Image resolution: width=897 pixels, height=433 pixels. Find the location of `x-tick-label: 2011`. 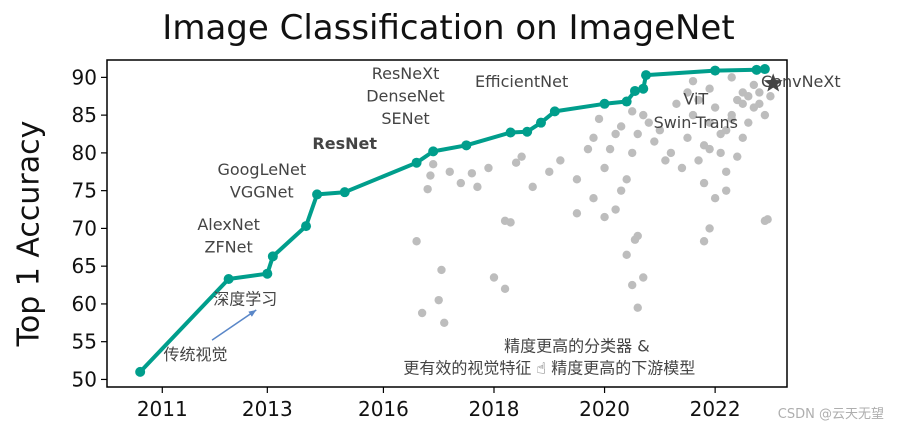

x-tick-label: 2011 is located at coordinates (162, 409).